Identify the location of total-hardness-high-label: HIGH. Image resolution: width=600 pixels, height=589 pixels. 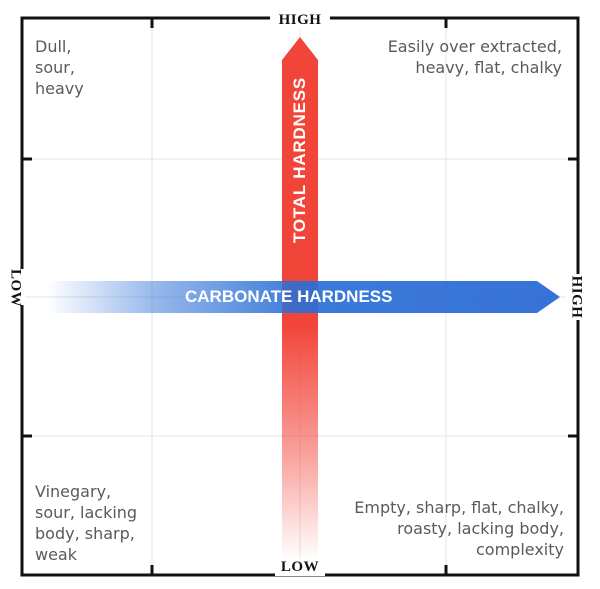
(300, 20).